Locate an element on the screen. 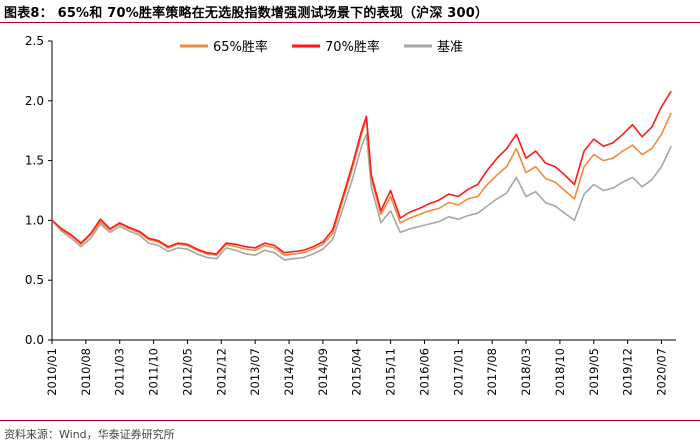 The height and width of the screenshot is (445, 700). y-tick-label: 2.5 is located at coordinates (34, 41).